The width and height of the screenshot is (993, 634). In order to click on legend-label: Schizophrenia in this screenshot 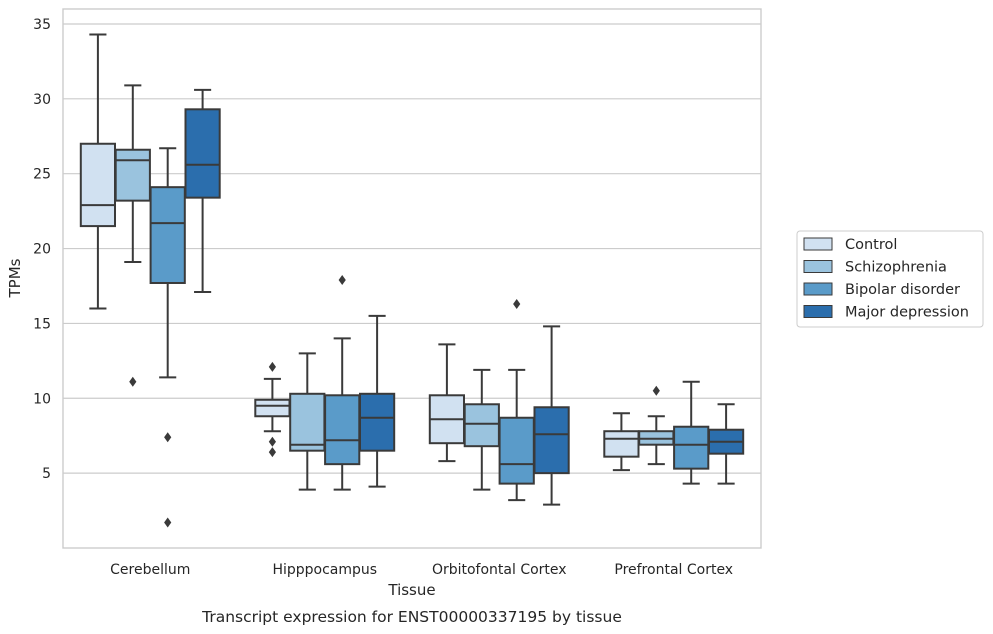, I will do `click(896, 268)`.